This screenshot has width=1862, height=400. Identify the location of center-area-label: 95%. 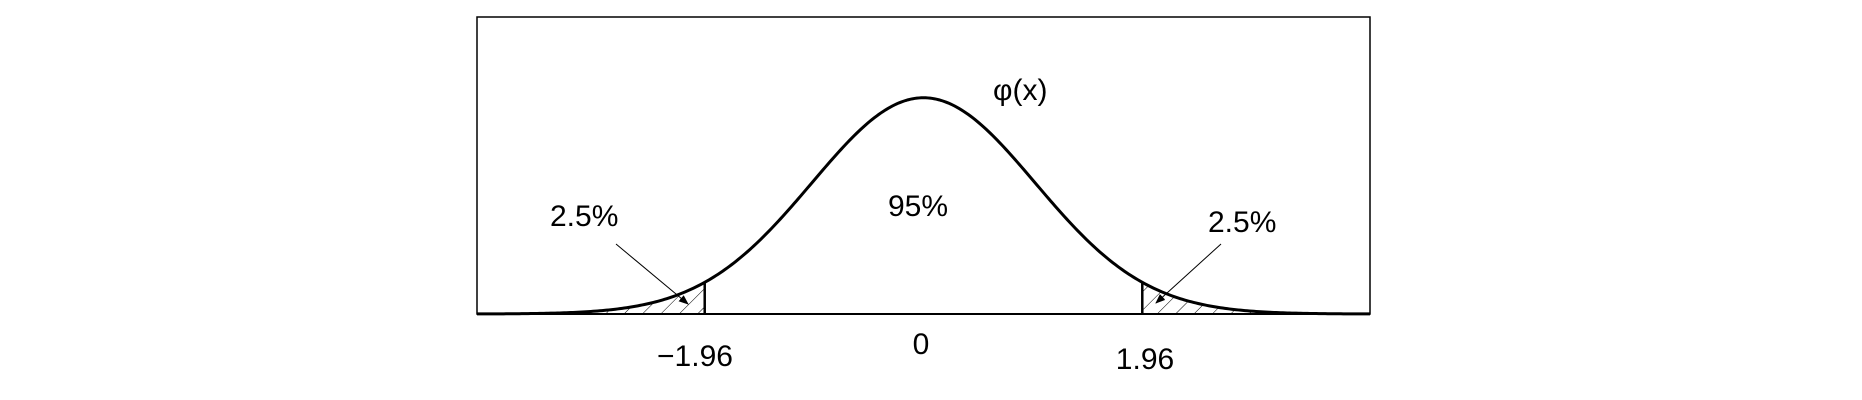
(918, 206).